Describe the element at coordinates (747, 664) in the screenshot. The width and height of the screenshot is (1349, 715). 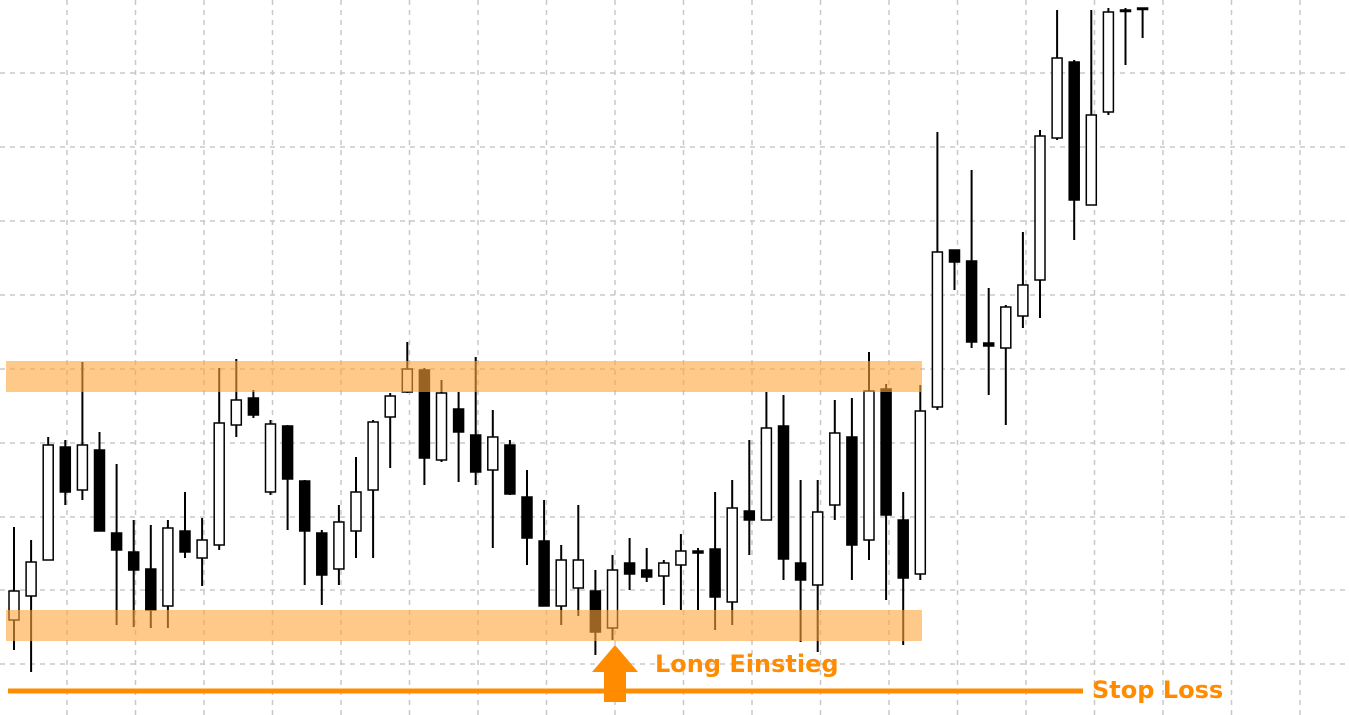
I see `entry-label: Long Einstieg` at that location.